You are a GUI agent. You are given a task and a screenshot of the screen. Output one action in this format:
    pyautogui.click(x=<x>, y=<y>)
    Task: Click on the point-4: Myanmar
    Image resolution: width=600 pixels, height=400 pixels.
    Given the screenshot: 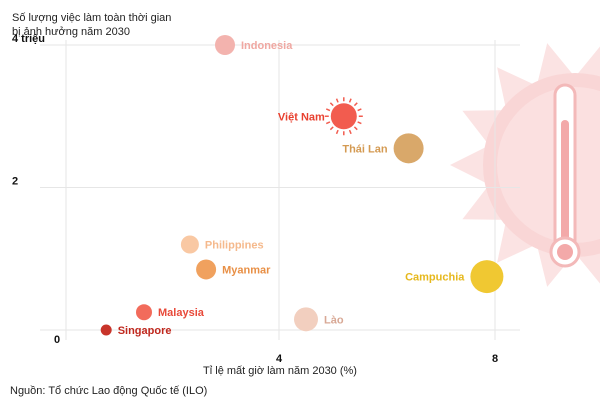 What is the action you would take?
    pyautogui.click(x=233, y=269)
    